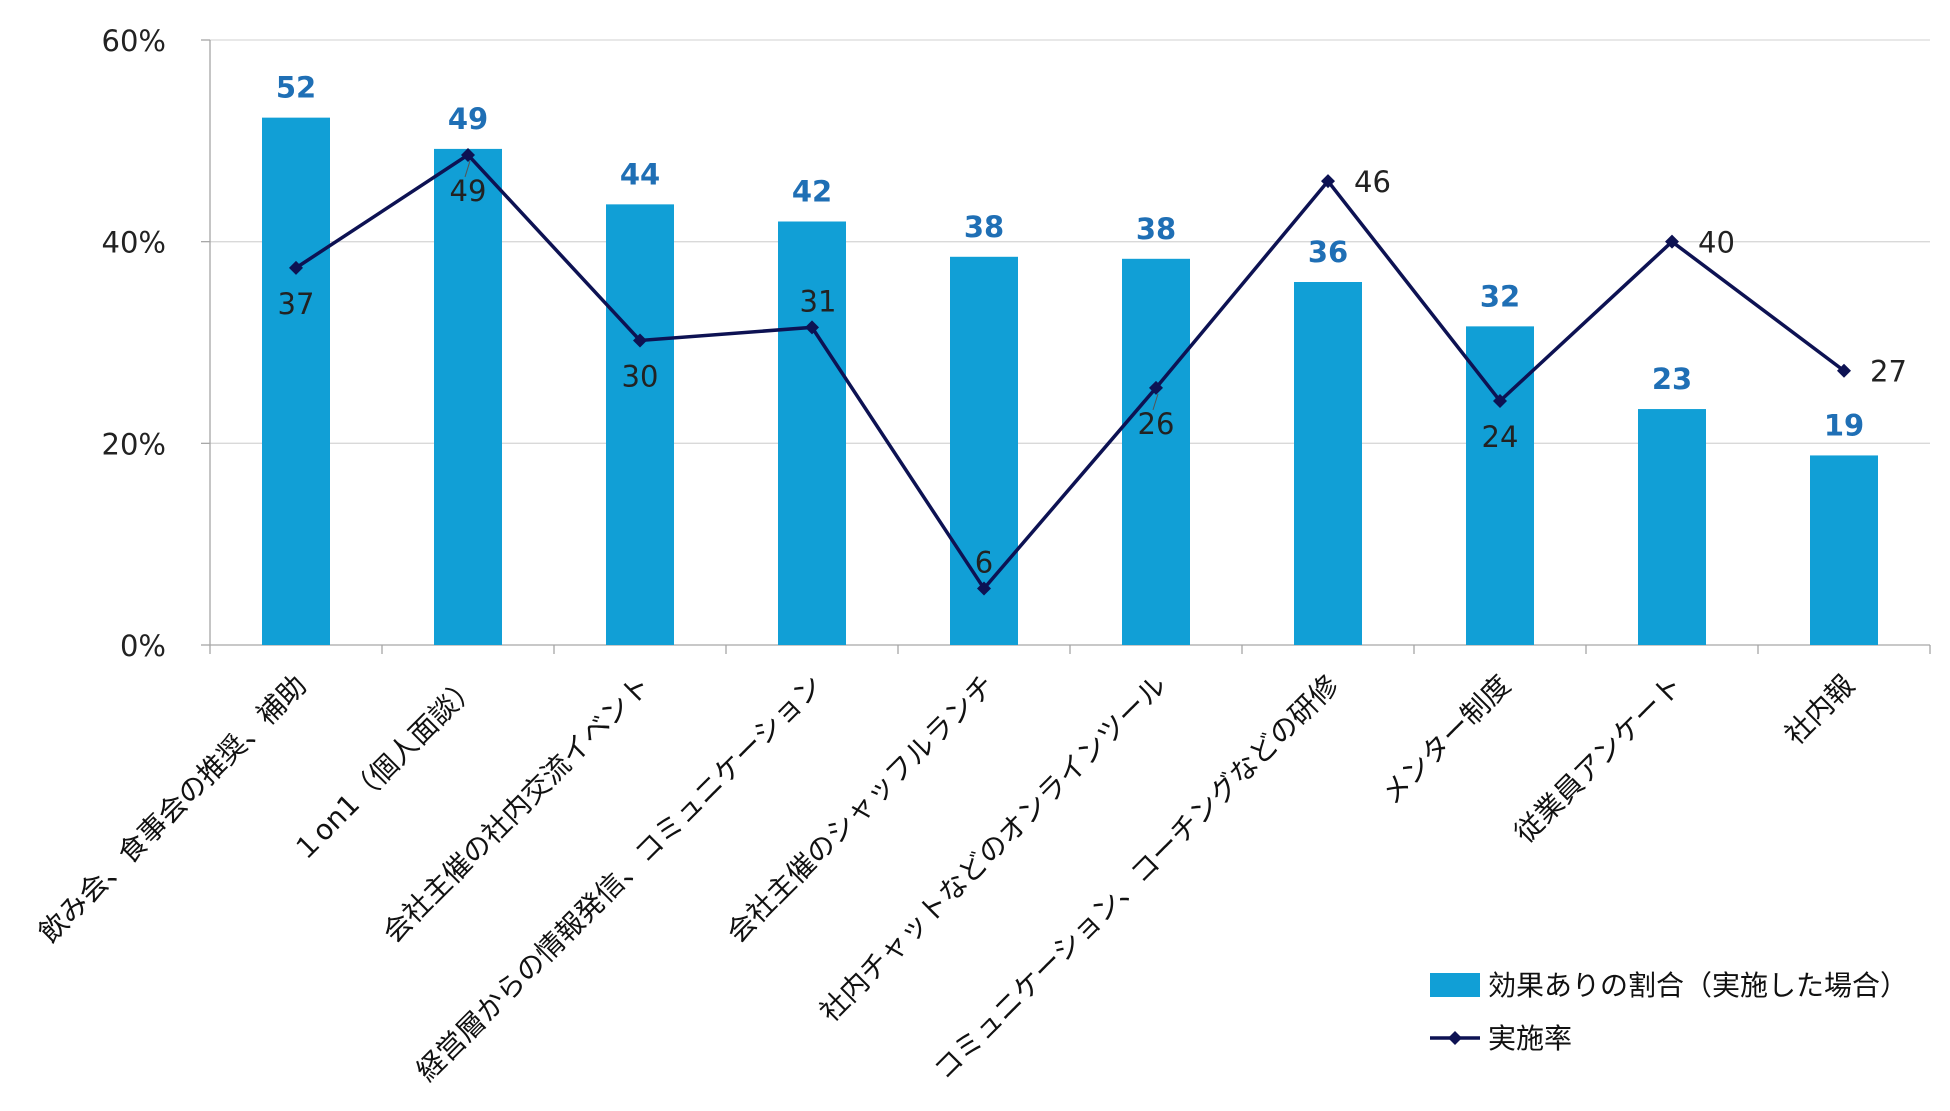 The image size is (1950, 1111). What do you see at coordinates (1455, 985) in the screenshot?
I see `legend-swatch-bar` at bounding box center [1455, 985].